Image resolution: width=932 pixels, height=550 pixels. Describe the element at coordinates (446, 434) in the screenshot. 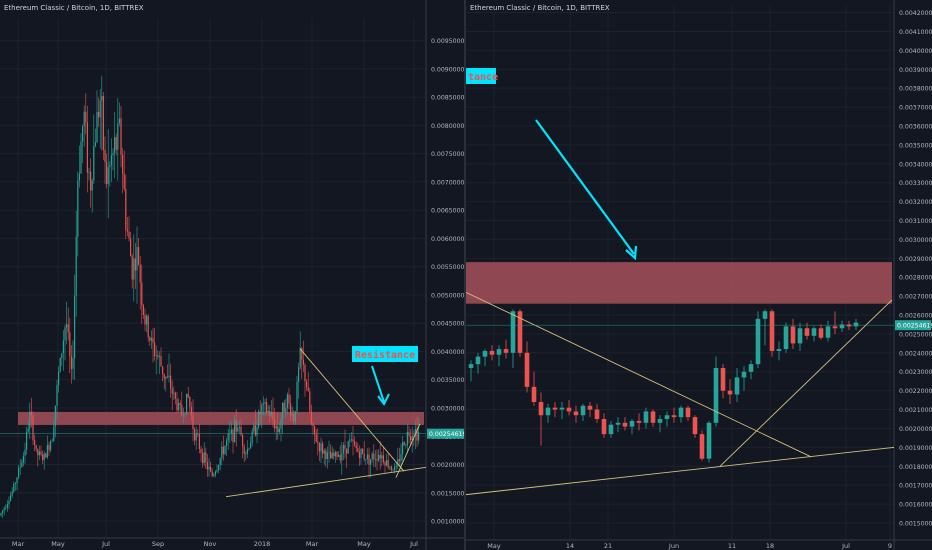

I see `last-price-label: 0.00254619` at that location.